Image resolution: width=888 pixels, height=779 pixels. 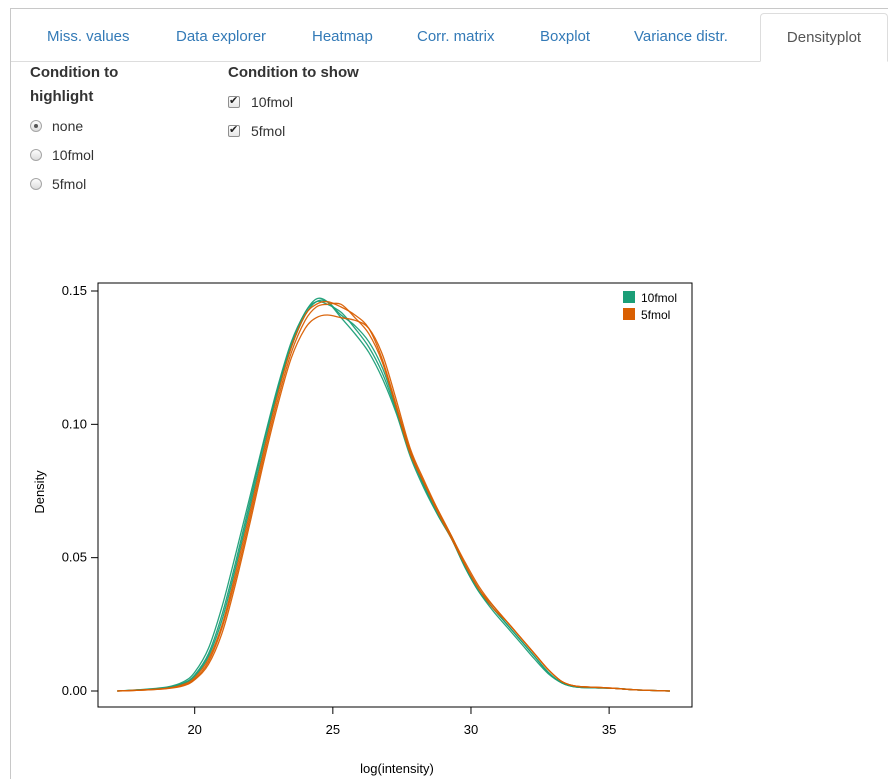 I want to click on highlight-radio-none, so click(x=36, y=126).